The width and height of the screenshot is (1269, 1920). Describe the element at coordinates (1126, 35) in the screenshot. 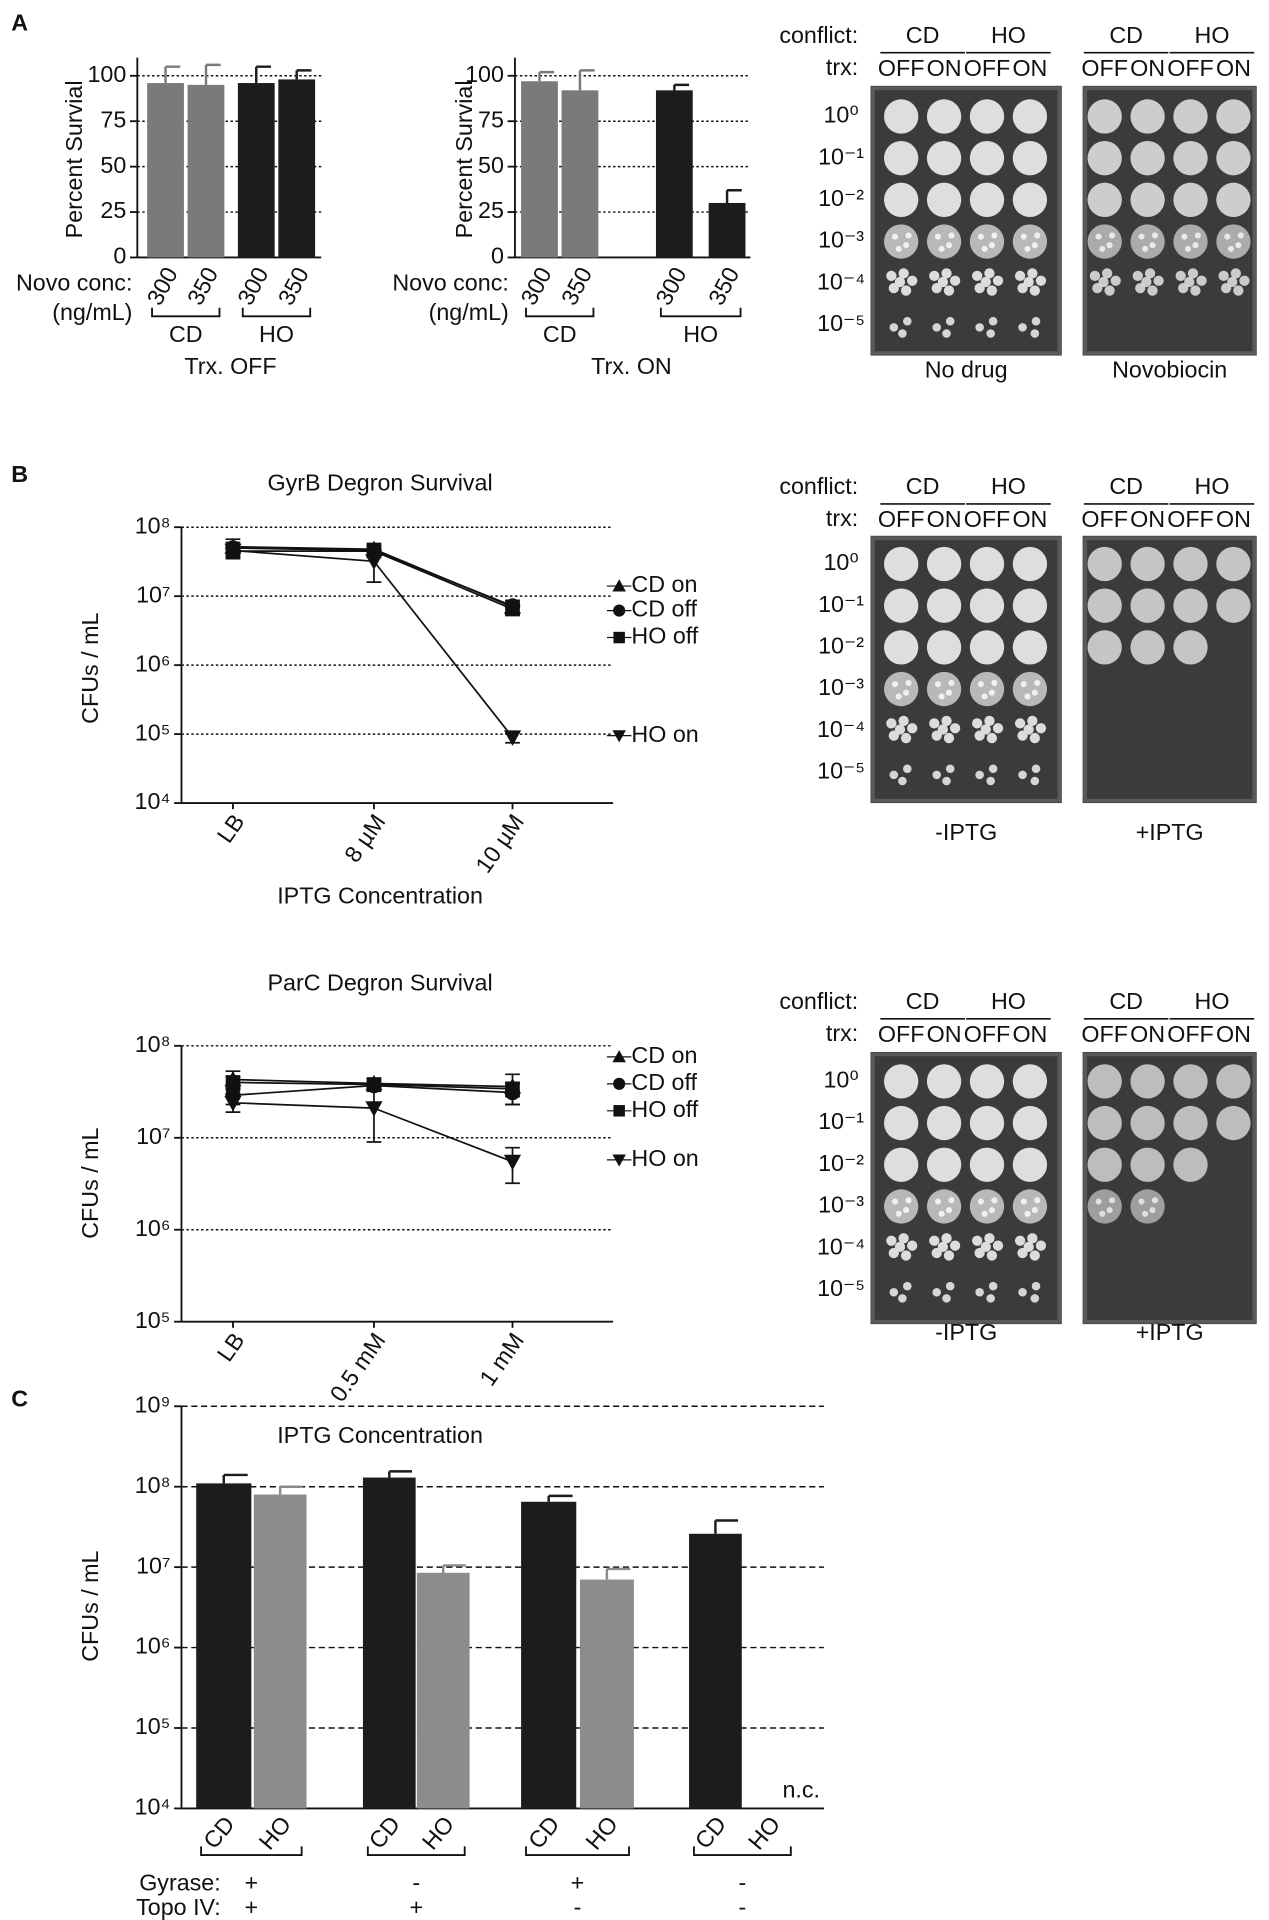

I see `conflict-group: CD` at that location.